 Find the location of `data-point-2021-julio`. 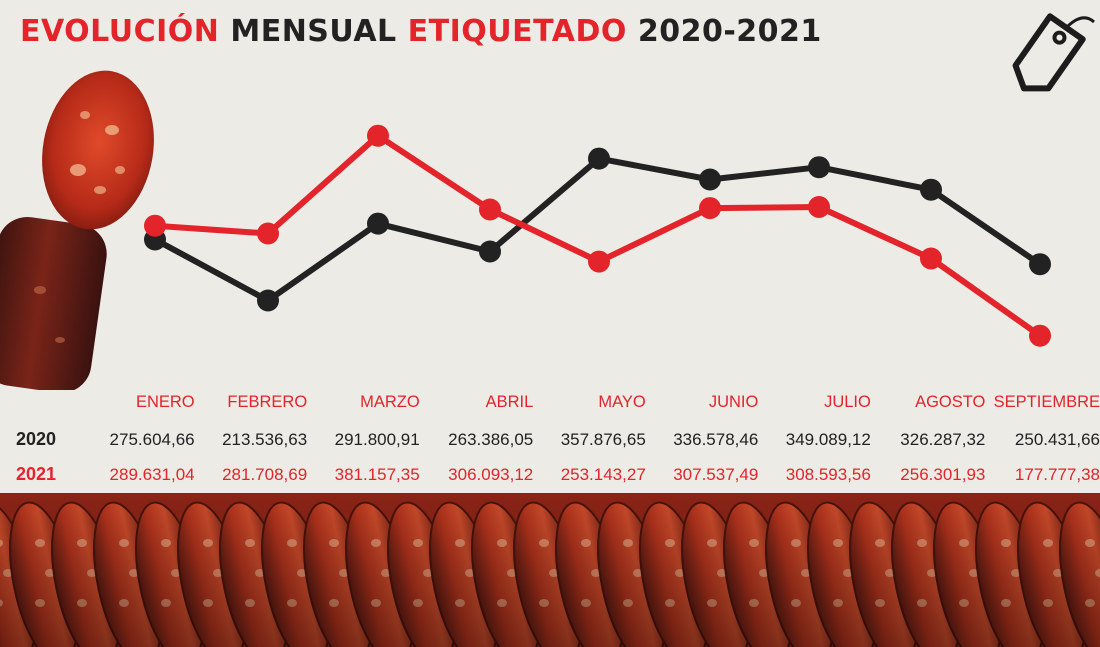

data-point-2021-julio is located at coordinates (819, 207).